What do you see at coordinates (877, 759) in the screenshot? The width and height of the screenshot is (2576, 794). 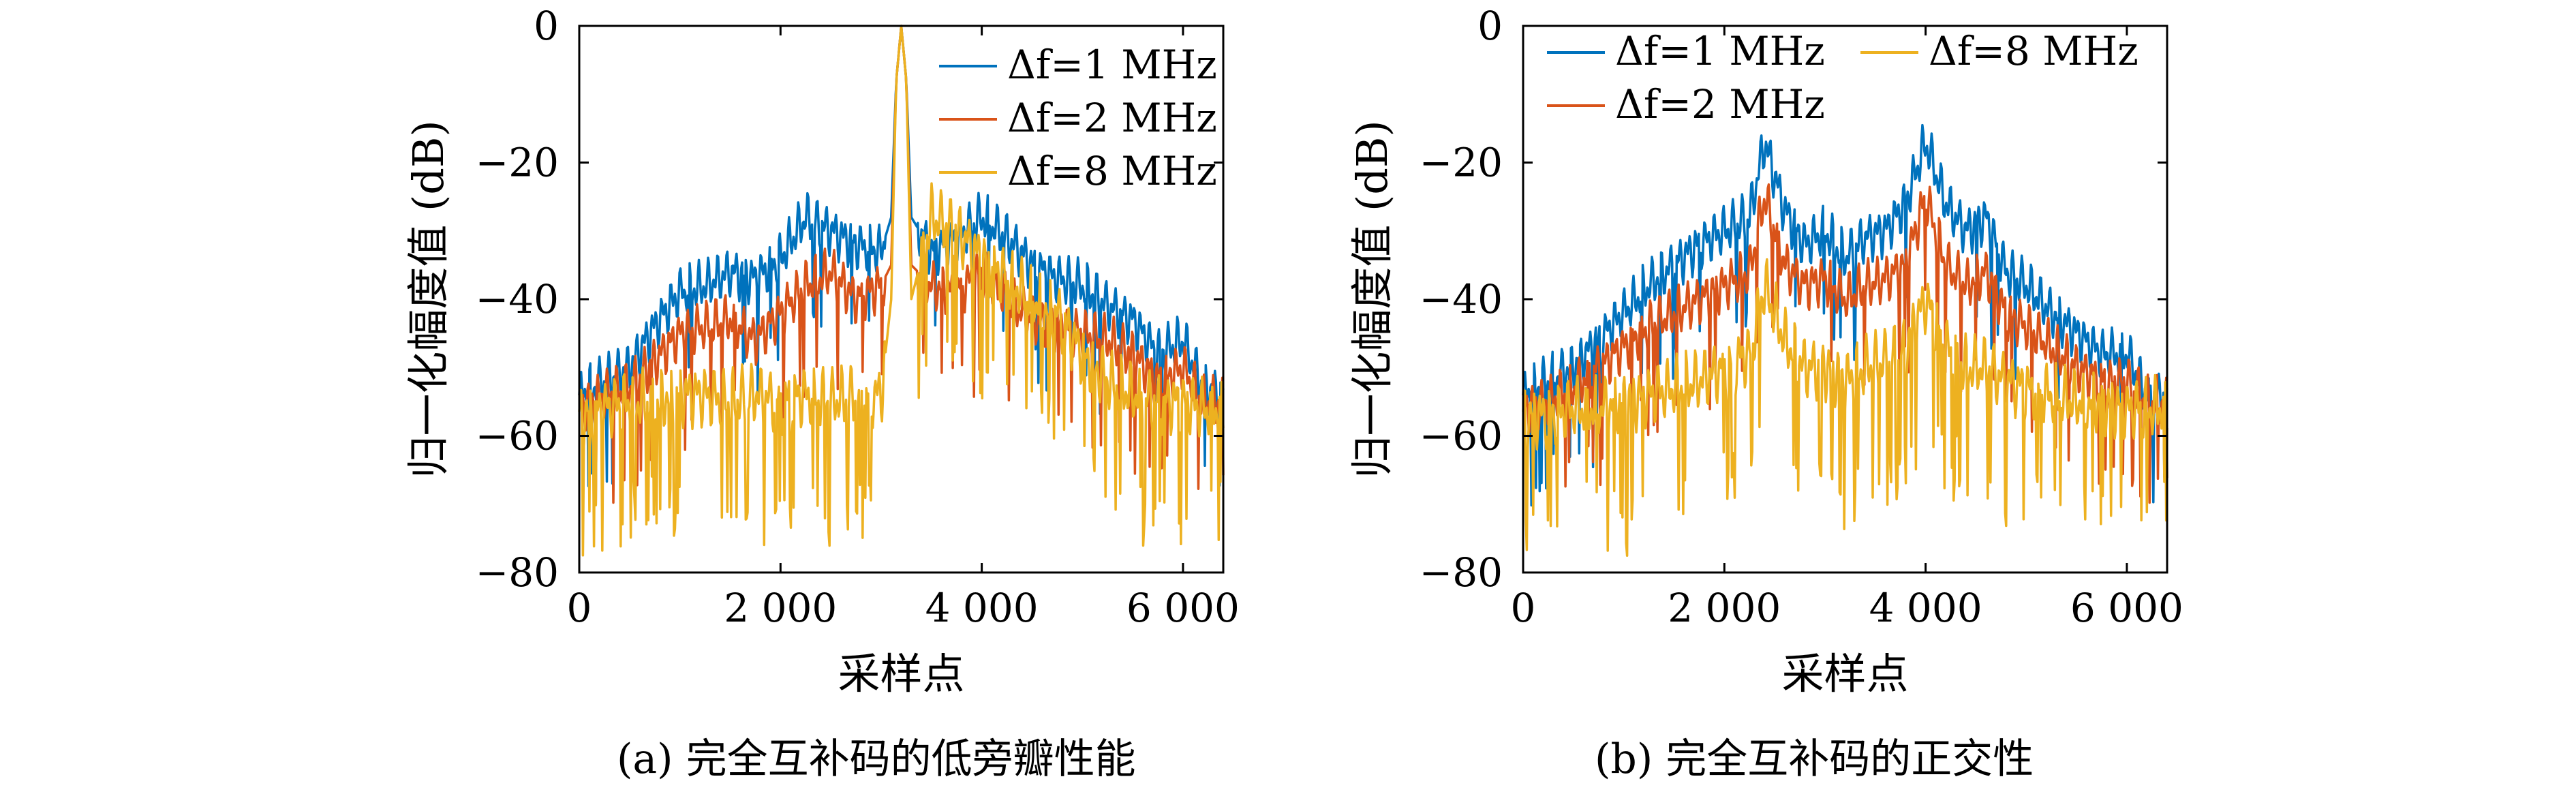 I see `caption-a: (a) 完全互补码的低旁瓣性能` at bounding box center [877, 759].